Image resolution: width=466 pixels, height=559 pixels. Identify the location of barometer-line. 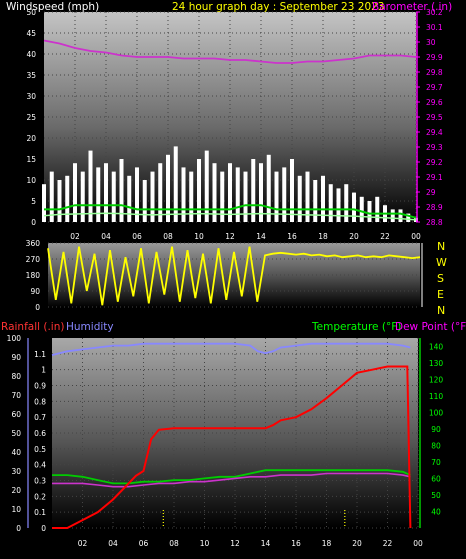
(230, 51).